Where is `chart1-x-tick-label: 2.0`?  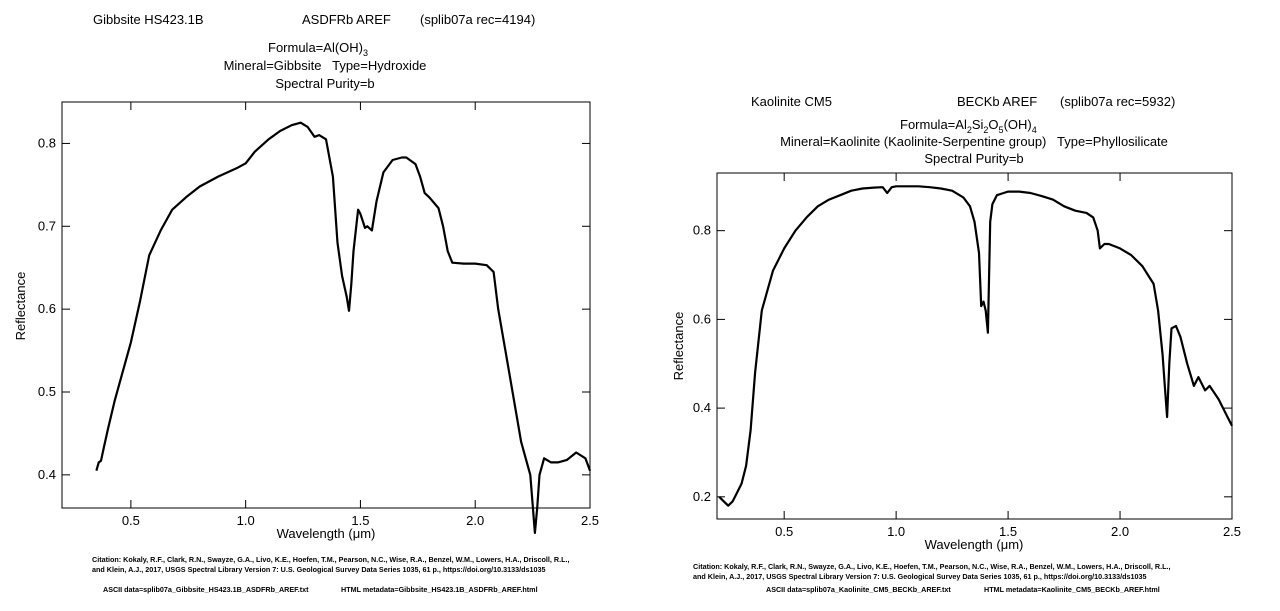 chart1-x-tick-label: 2.0 is located at coordinates (475, 520).